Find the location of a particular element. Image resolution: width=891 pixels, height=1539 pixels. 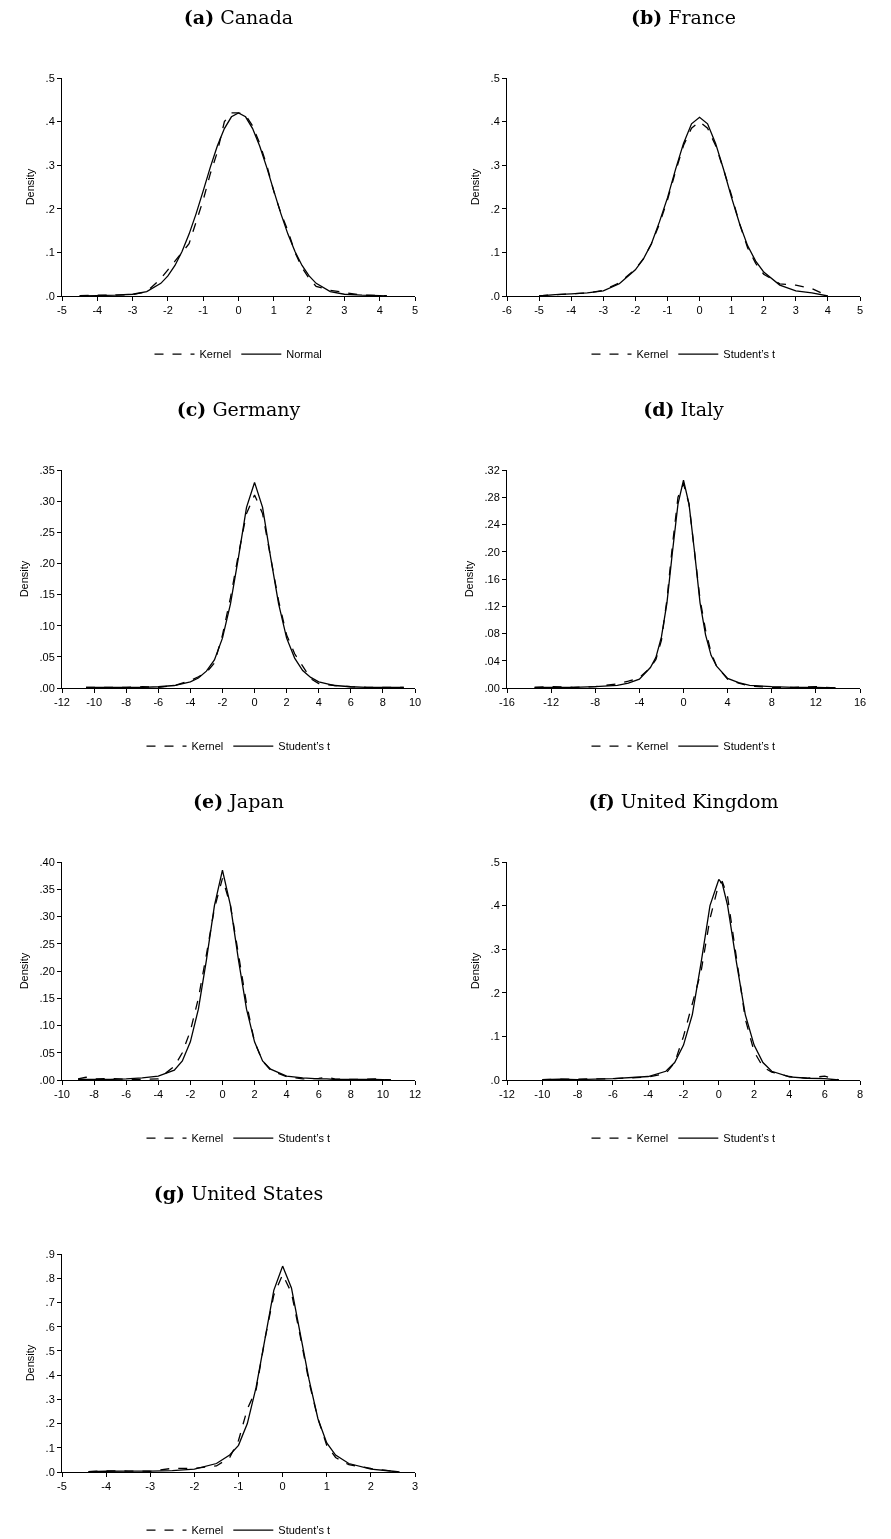

y-tick-label: .04 is located at coordinates (492, 660).